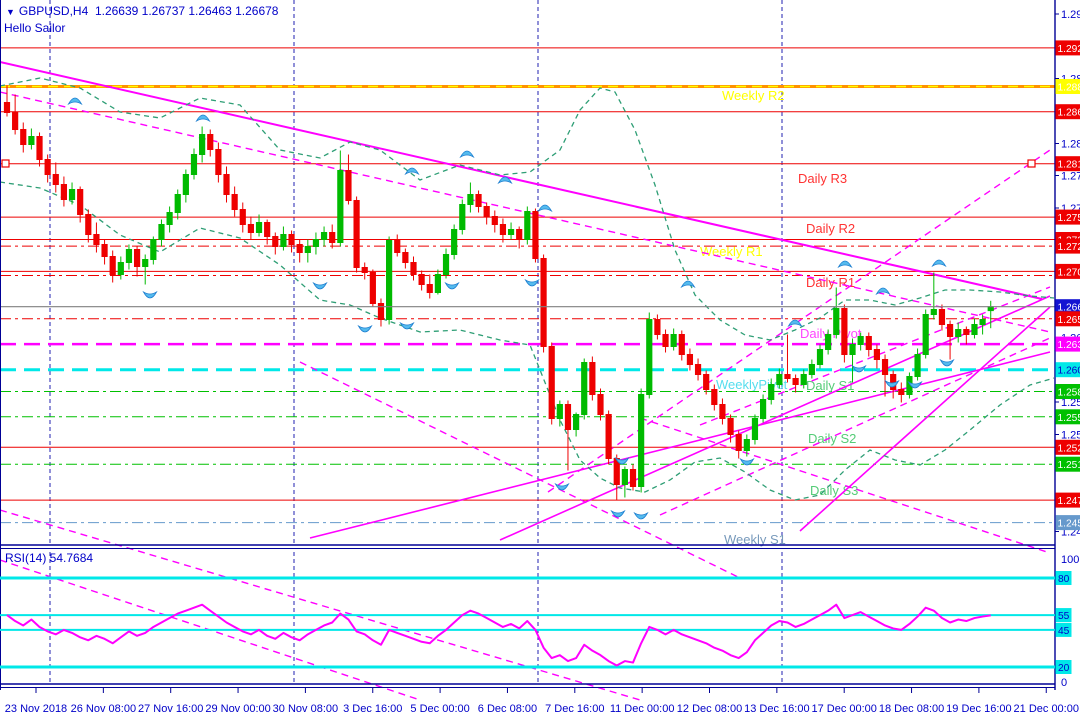 The image size is (1080, 720). Describe the element at coordinates (911, 709) in the screenshot. I see `time-label: 18 Dec 08:00` at that location.